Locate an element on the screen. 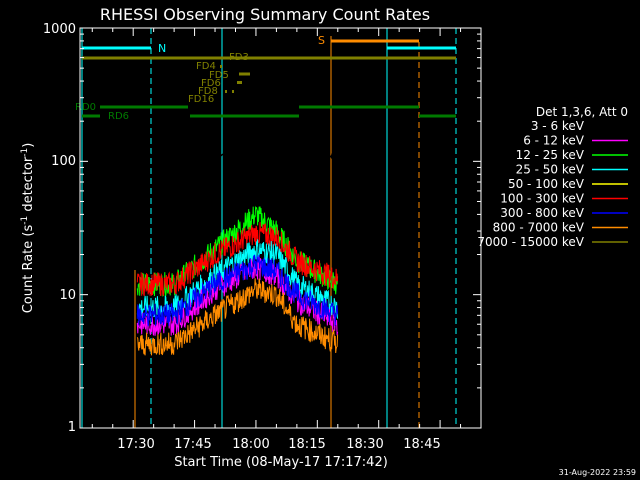 The image size is (640, 480). legend-entry-label: 100 - 300 keV is located at coordinates (542, 199).